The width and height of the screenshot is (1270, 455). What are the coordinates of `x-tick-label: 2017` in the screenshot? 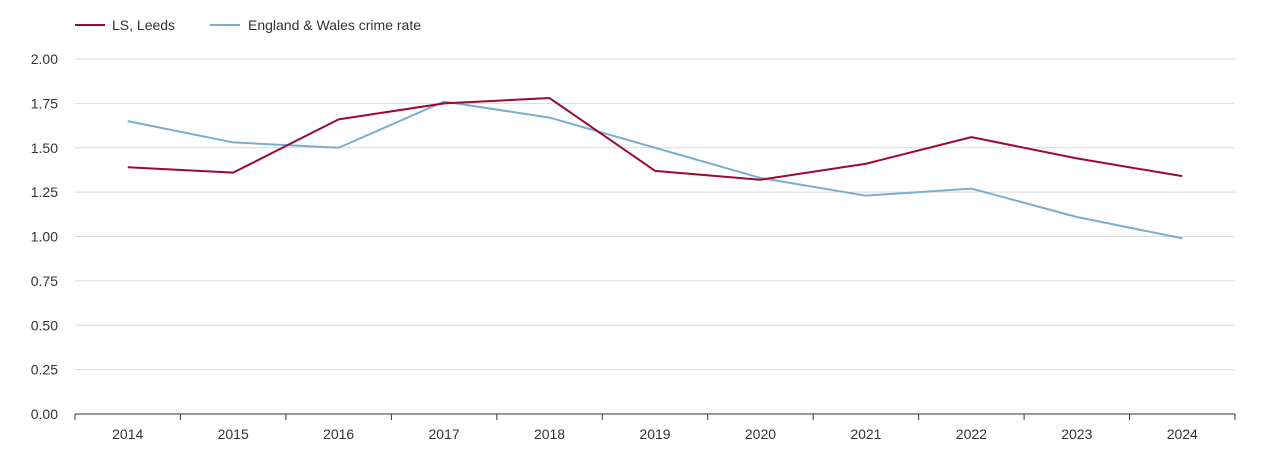 It's located at (444, 434).